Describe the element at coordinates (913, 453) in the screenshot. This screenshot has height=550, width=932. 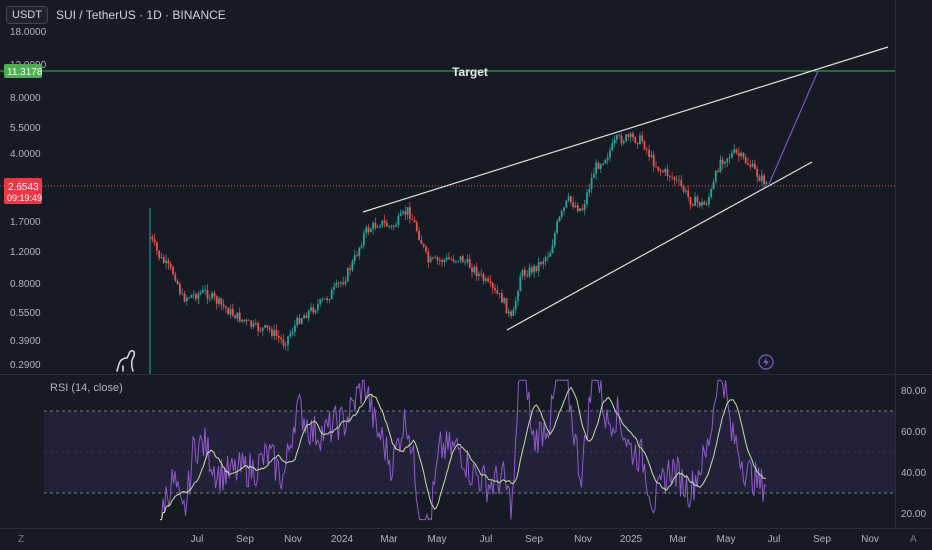
I see `rsi-axis: 80.00 60.00 40.00 20.00` at that location.